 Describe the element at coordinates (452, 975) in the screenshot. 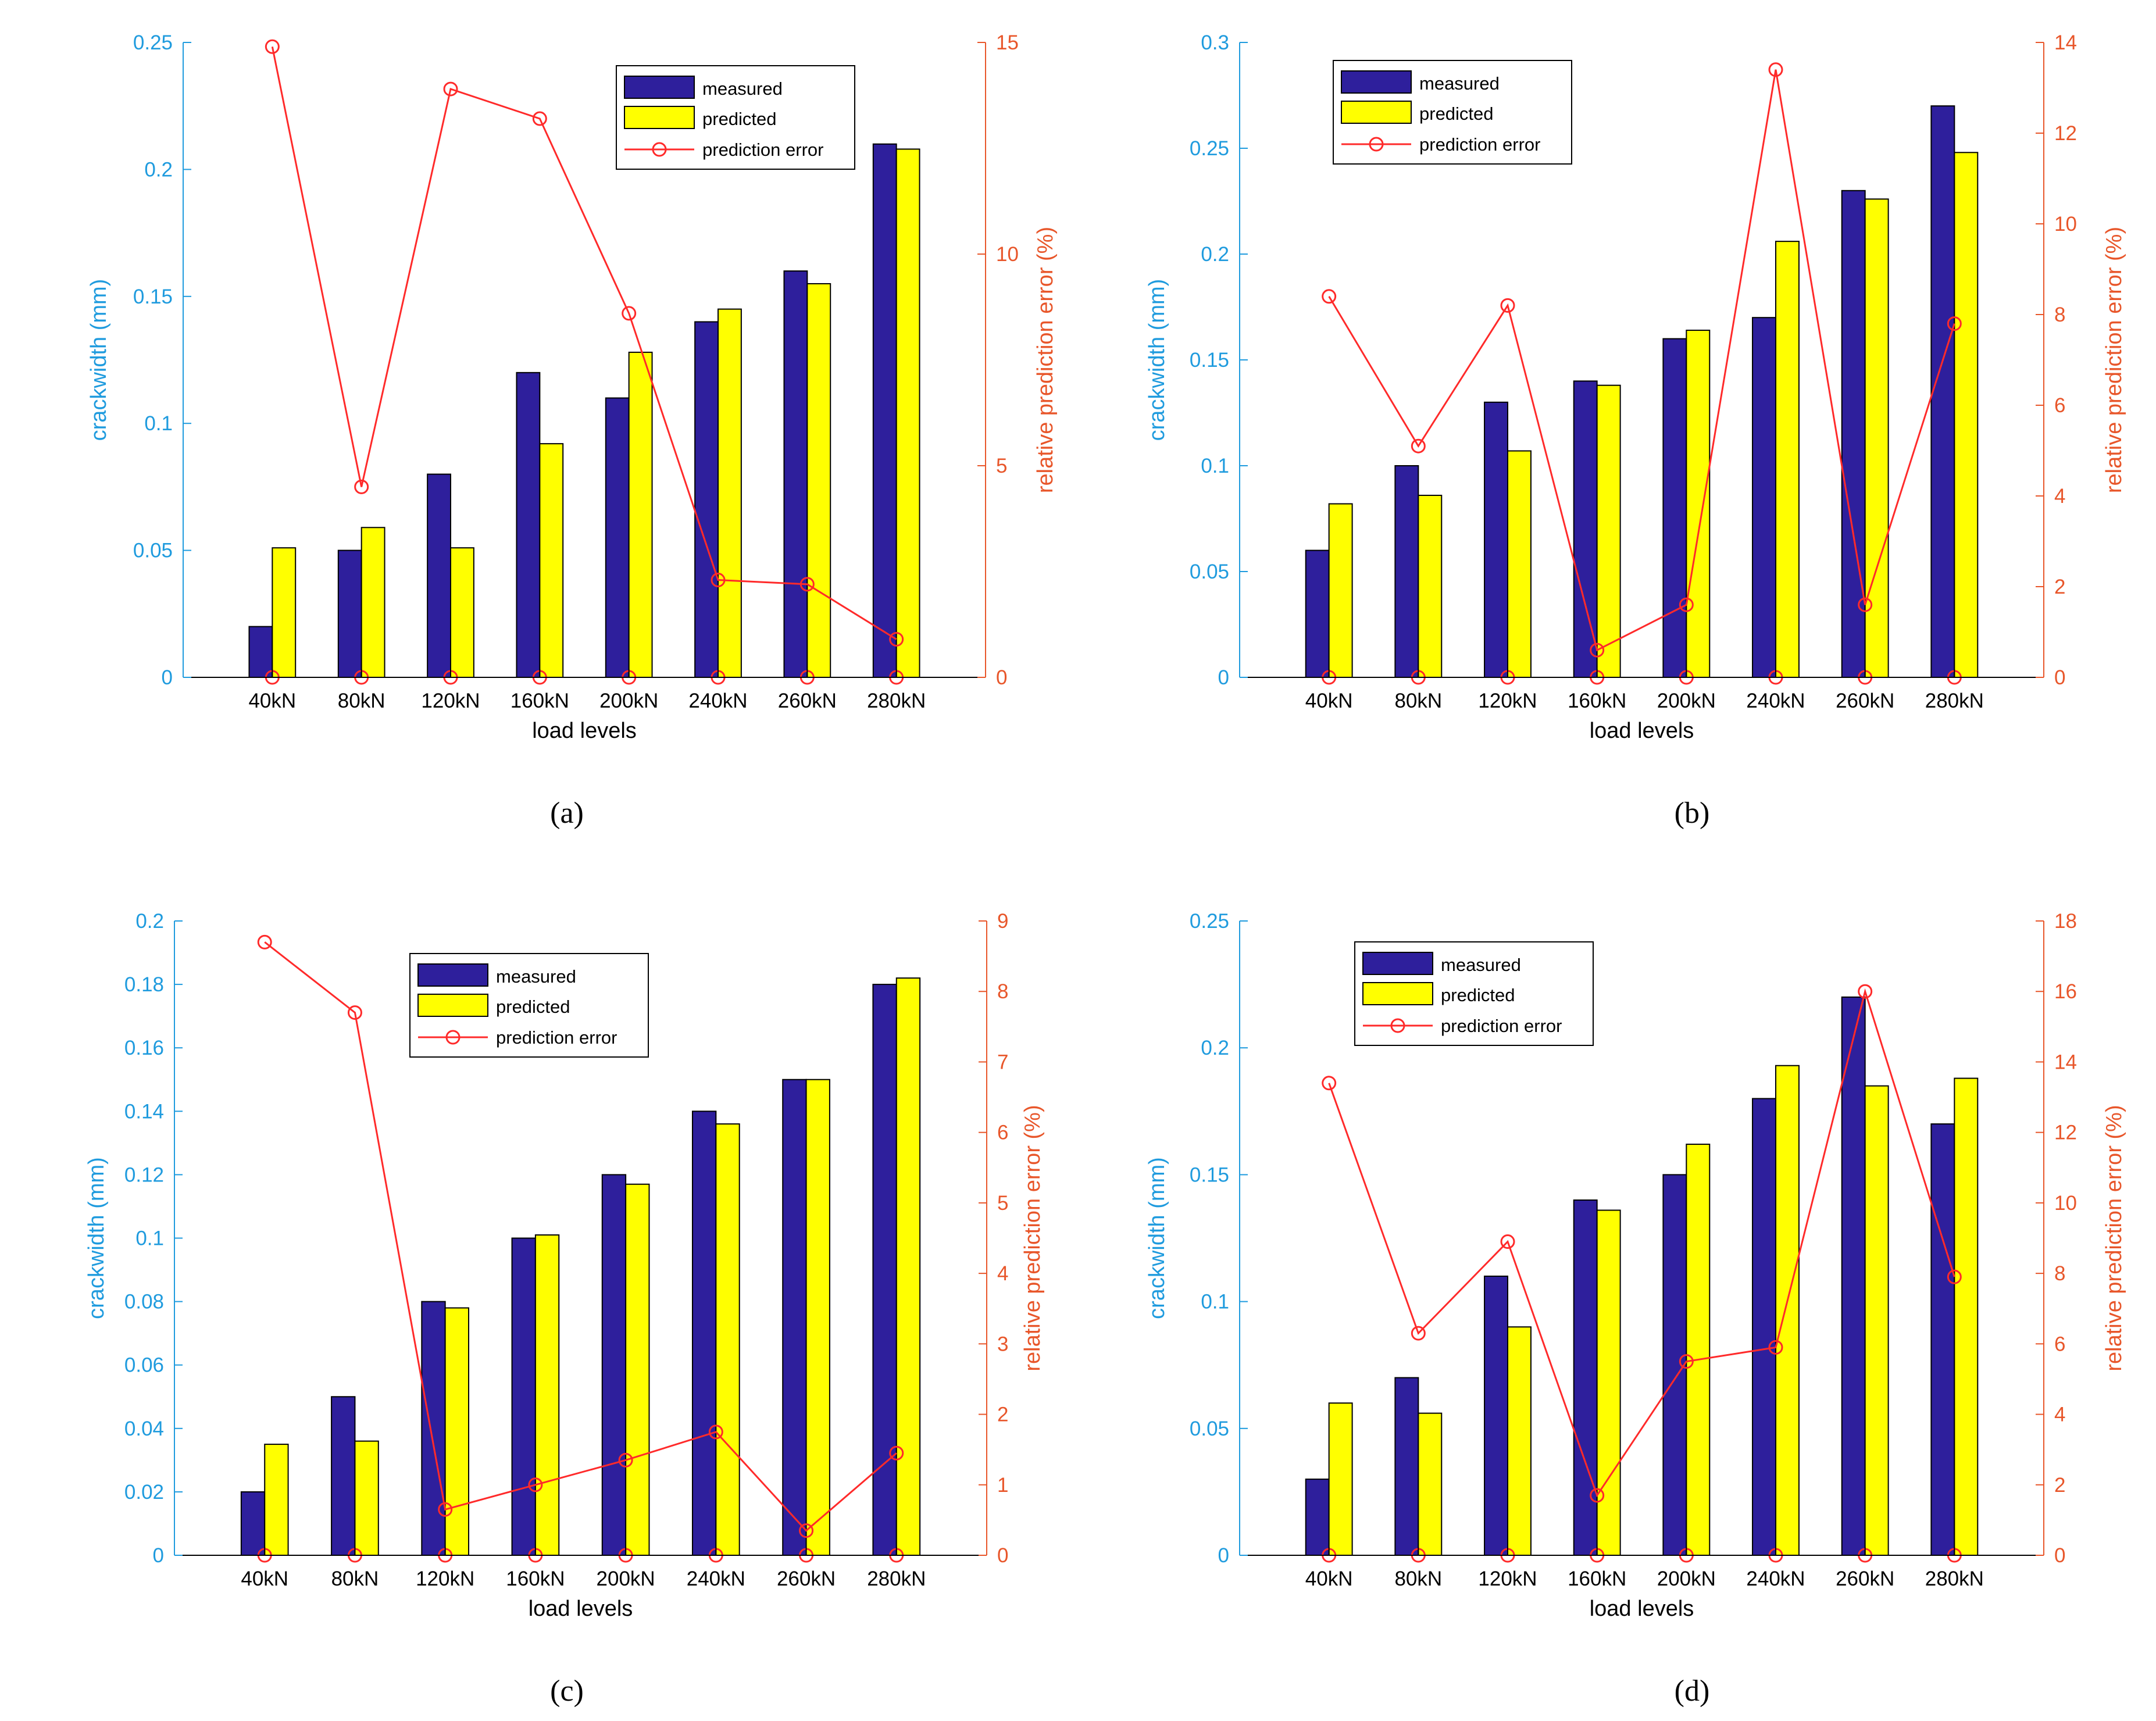

I see `legend-swatch-measured` at that location.